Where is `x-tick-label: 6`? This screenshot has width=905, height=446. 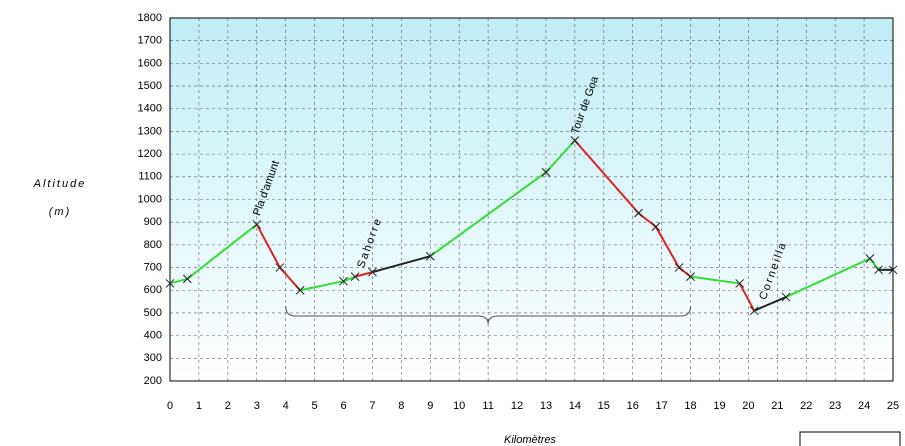
x-tick-label: 6 is located at coordinates (343, 406).